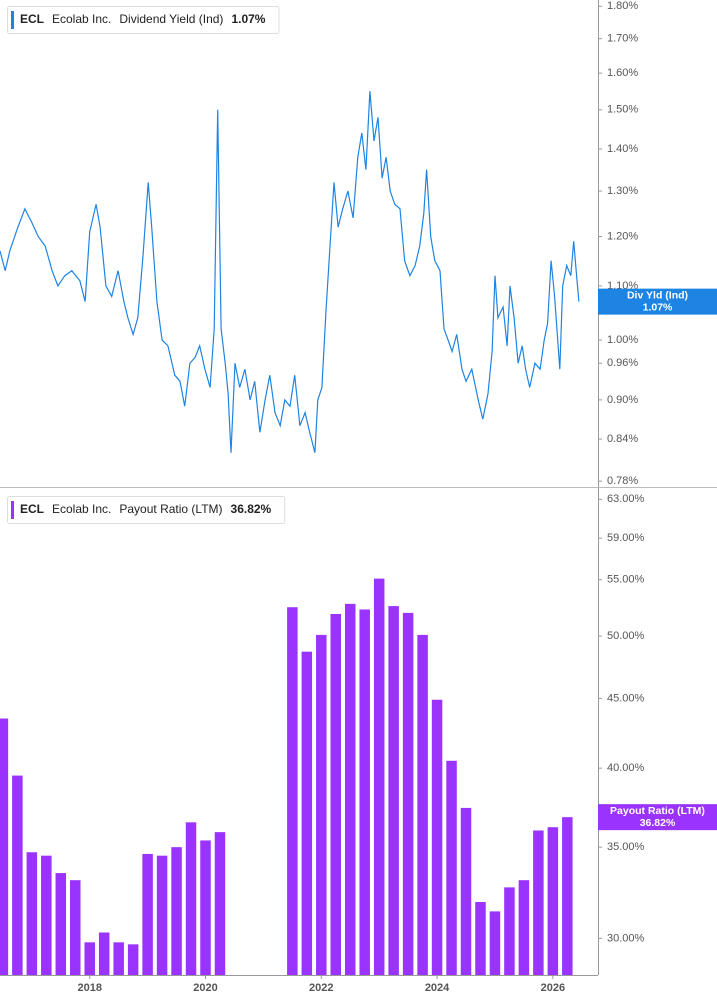  What do you see at coordinates (622, 39) in the screenshot?
I see `y-tick-label: 1.70%` at bounding box center [622, 39].